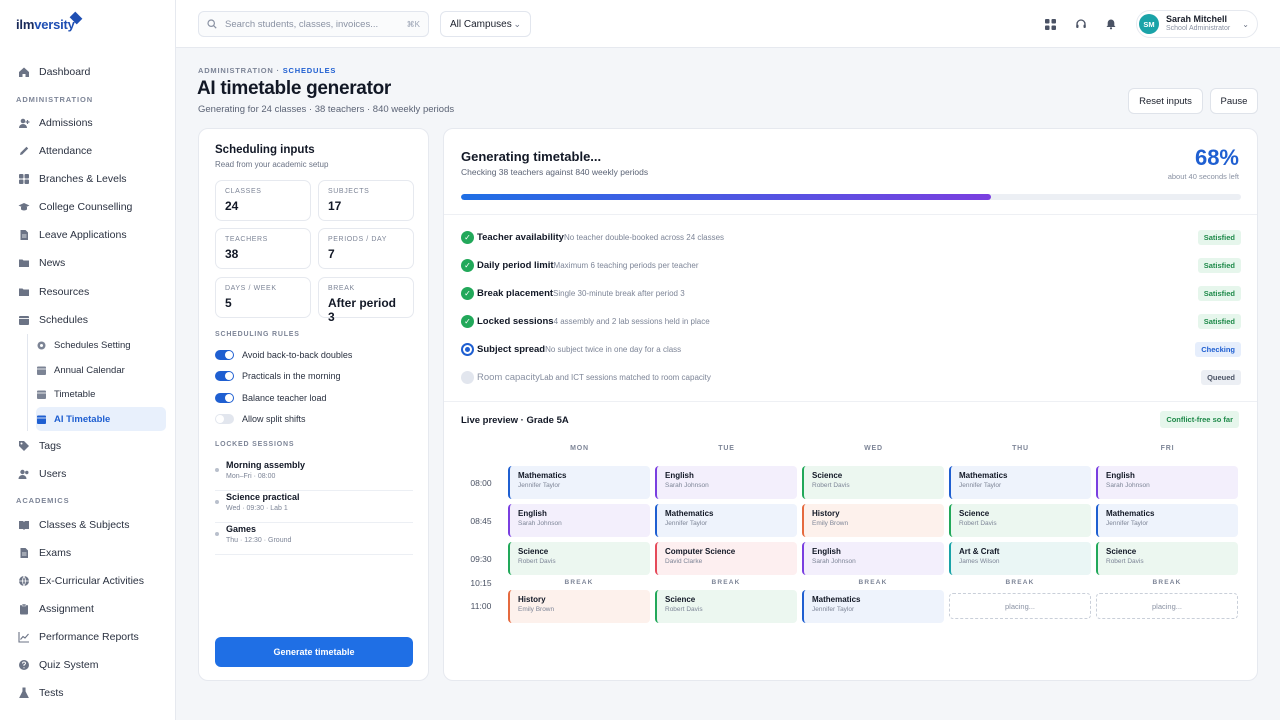 Image resolution: width=1280 pixels, height=720 pixels. What do you see at coordinates (481, 521) in the screenshot?
I see `time-label: 08:45` at bounding box center [481, 521].